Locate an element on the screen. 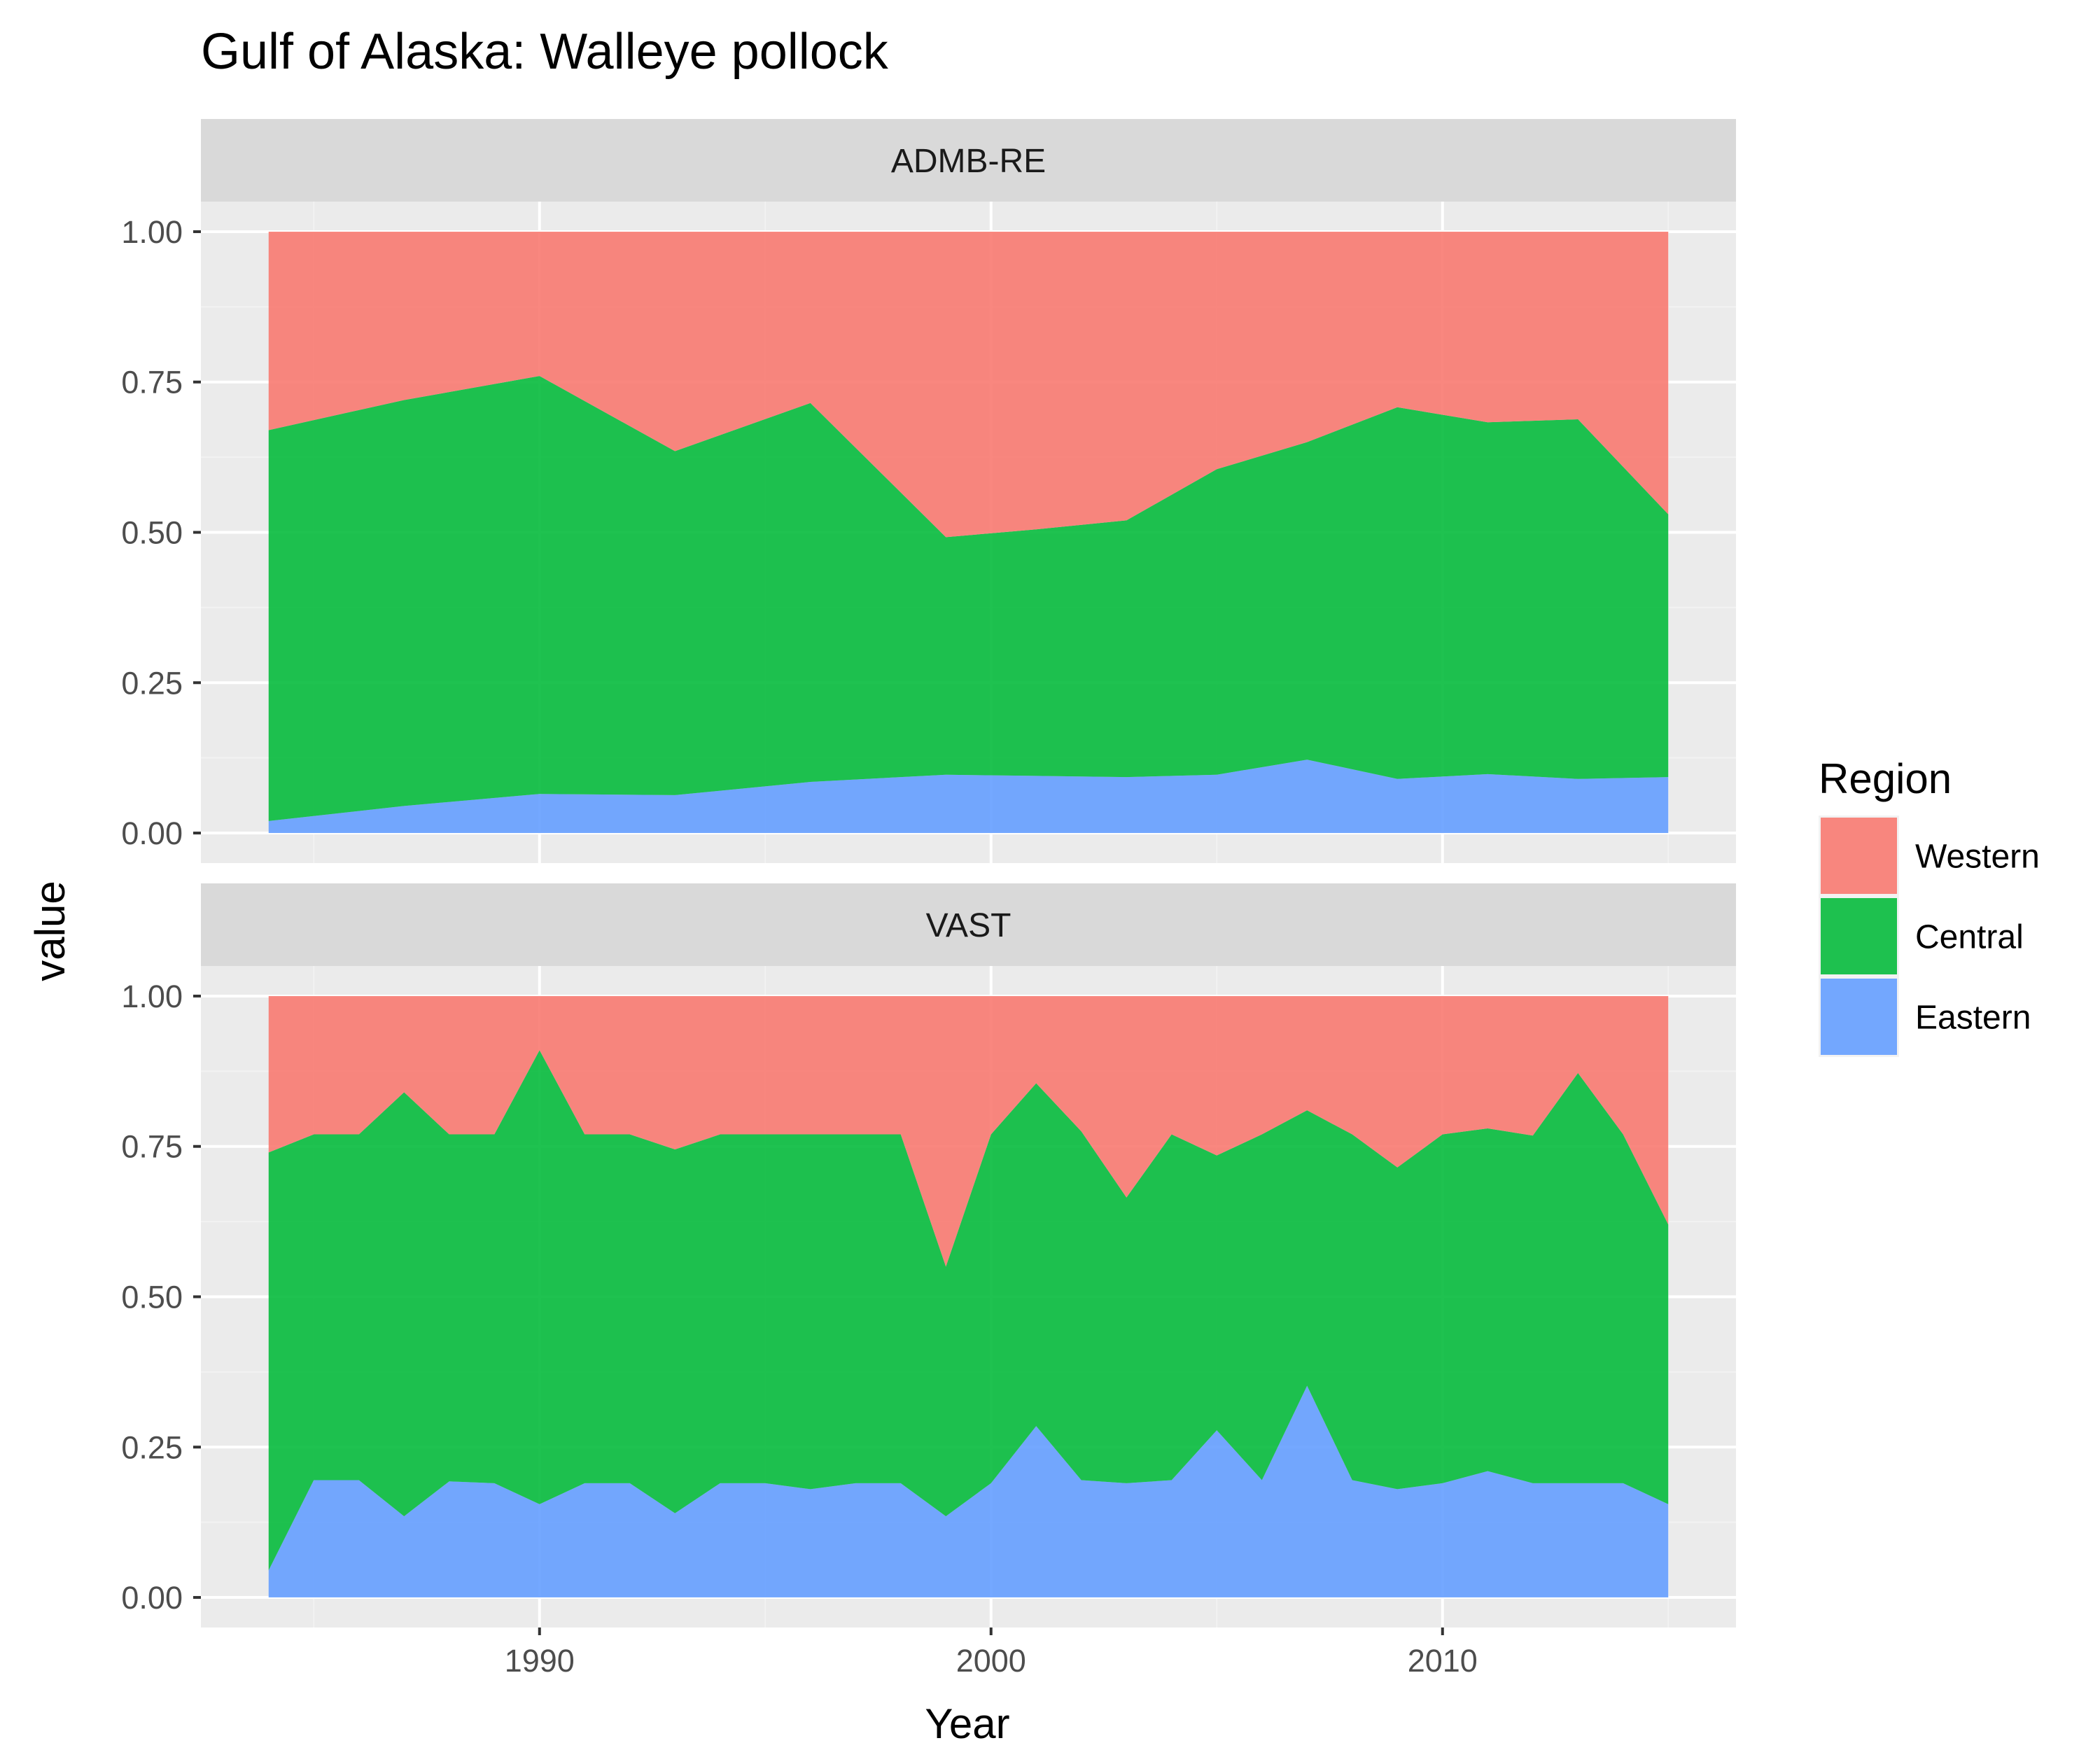 This screenshot has height=1750, width=2100. legend-label-eastern: Eastern is located at coordinates (1973, 1018).